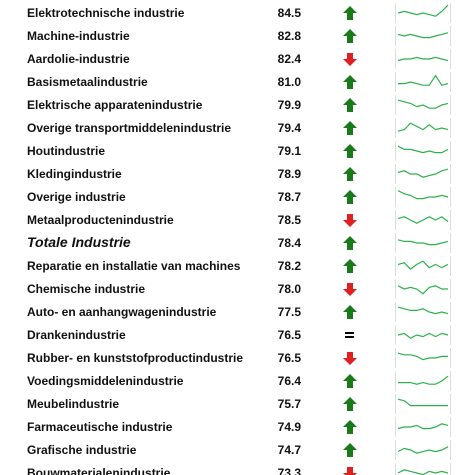 Image resolution: width=475 pixels, height=475 pixels. I want to click on table-row: Chemische industrie 78.0, so click(237, 289).